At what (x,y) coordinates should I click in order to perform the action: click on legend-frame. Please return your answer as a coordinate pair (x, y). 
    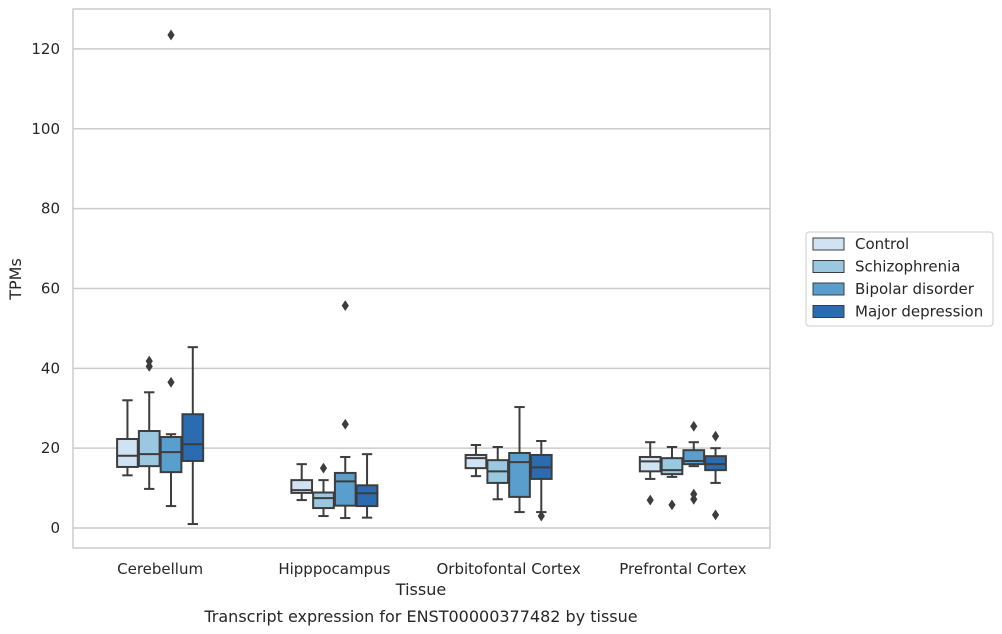
    Looking at the image, I should click on (899, 279).